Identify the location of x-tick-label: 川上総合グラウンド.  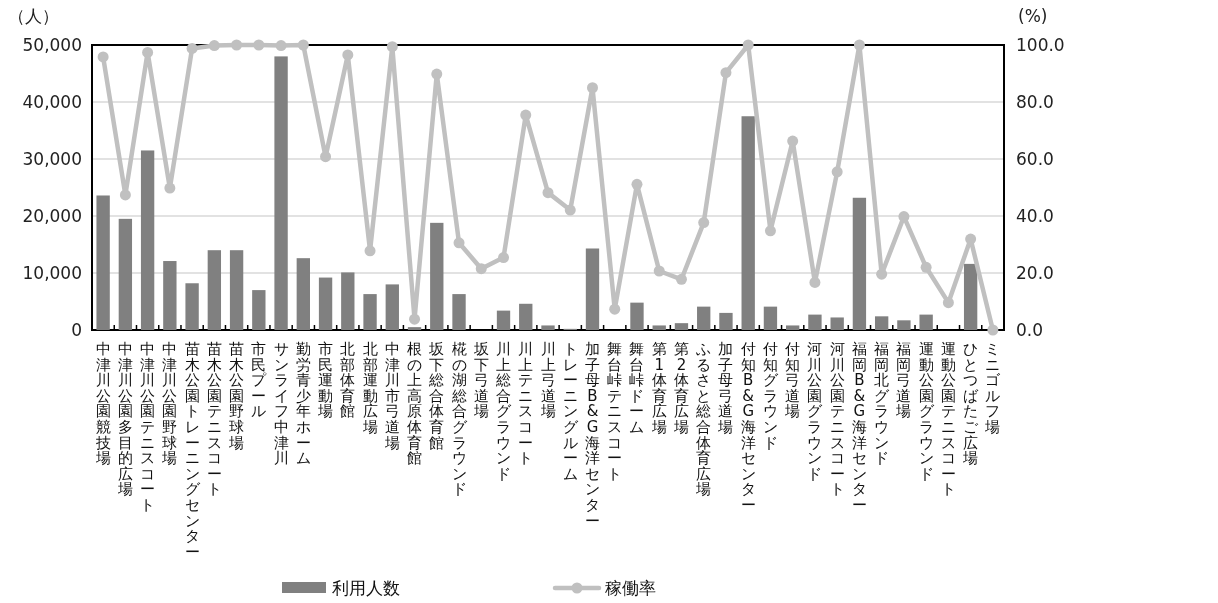
(503, 411).